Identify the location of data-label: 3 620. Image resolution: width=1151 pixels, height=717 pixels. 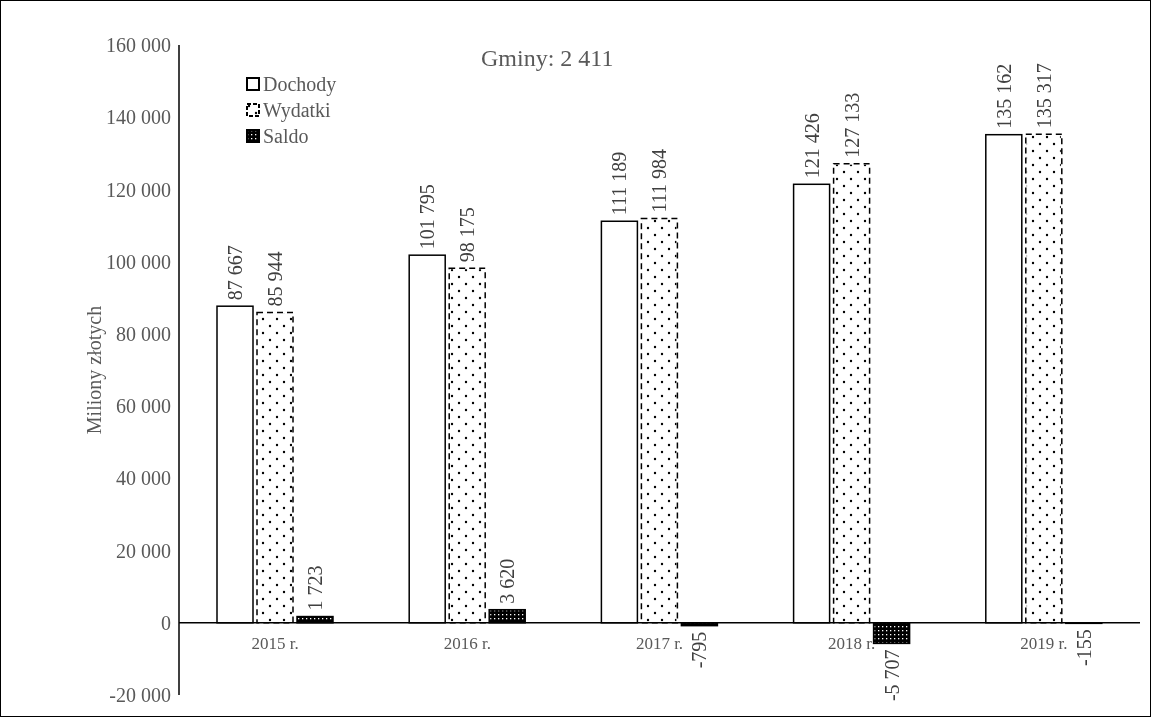
(507, 581).